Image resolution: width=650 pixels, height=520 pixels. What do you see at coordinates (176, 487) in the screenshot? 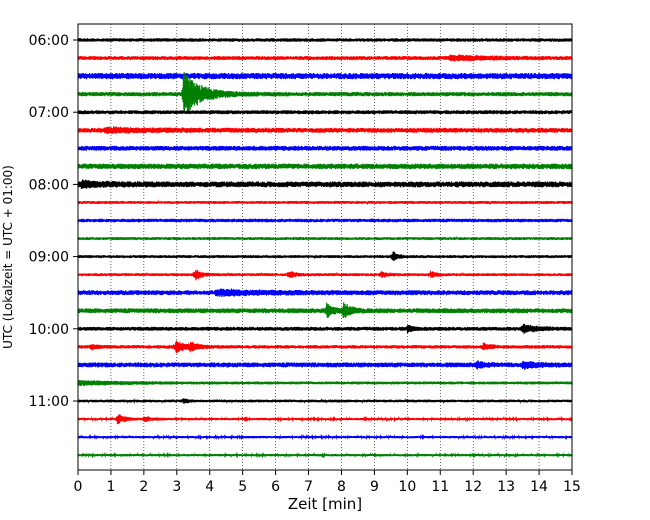
I see `x-tick-label: 3` at bounding box center [176, 487].